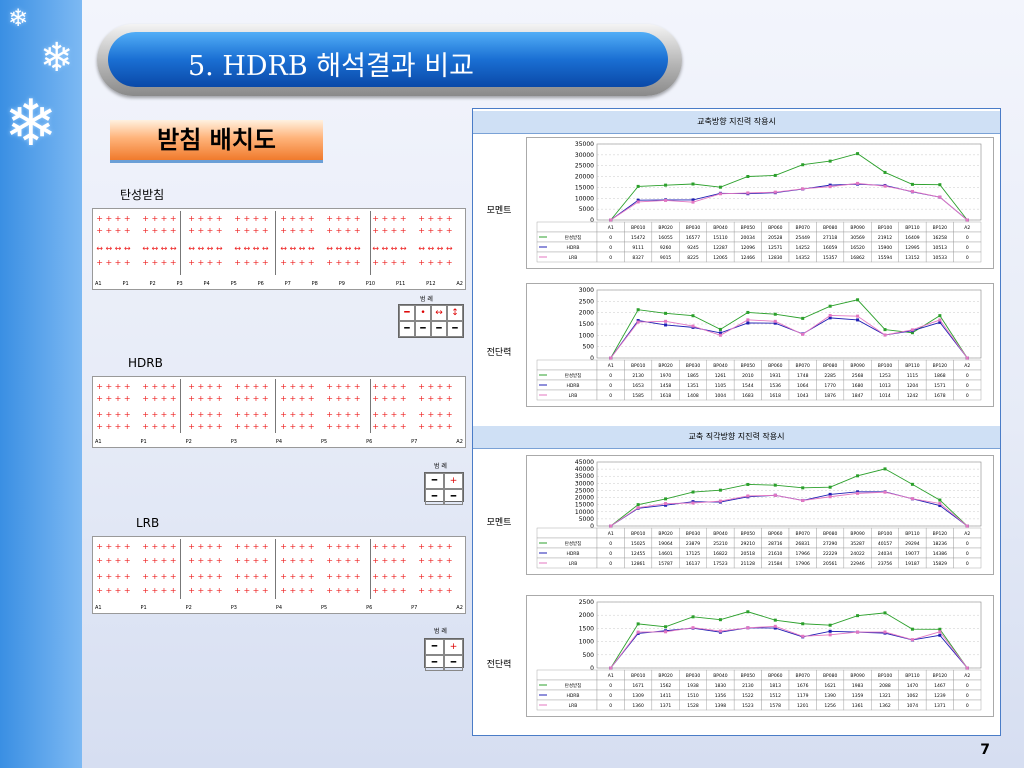 The image size is (1024, 768). Describe the element at coordinates (940, 396) in the screenshot. I see `data-label: 1678` at that location.